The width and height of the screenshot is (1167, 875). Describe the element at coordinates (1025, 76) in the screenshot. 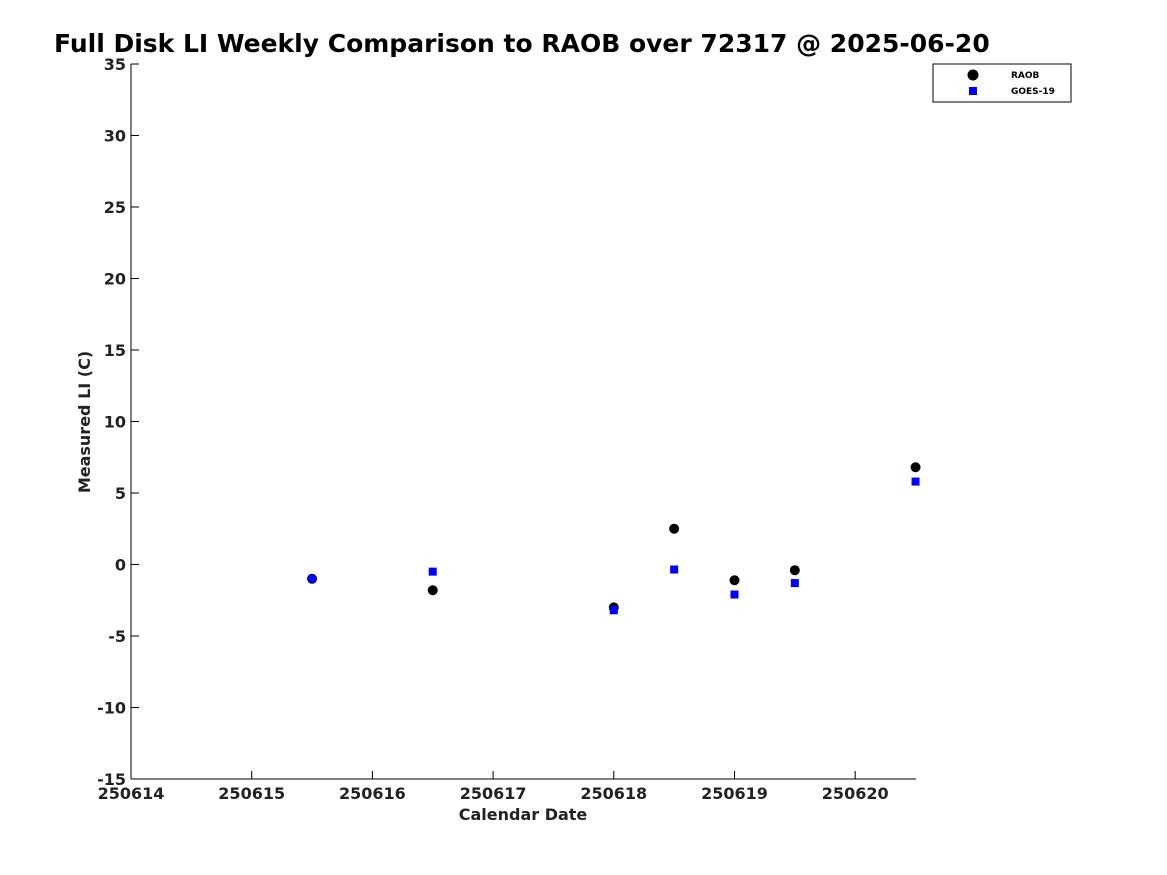

I see `legend-raob-label: RAOB` at that location.